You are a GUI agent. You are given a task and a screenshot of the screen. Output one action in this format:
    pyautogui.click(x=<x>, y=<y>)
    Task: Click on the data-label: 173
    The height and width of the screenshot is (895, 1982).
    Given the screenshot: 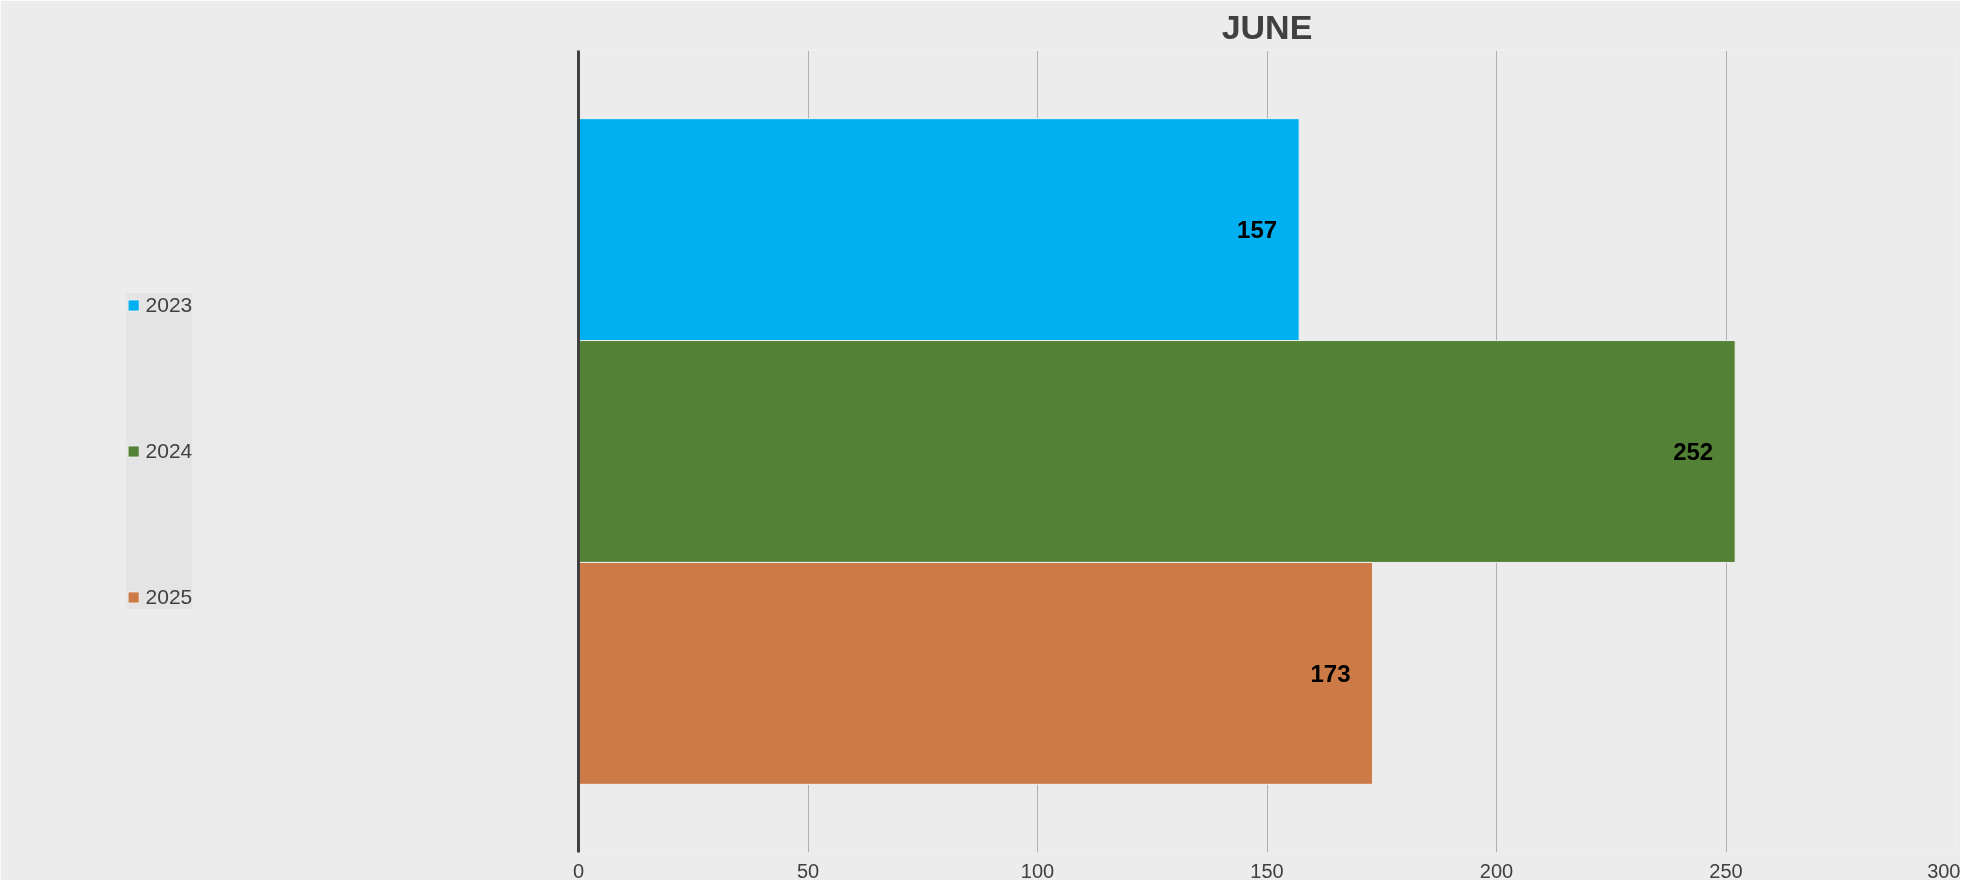 What is the action you would take?
    pyautogui.click(x=1330, y=673)
    